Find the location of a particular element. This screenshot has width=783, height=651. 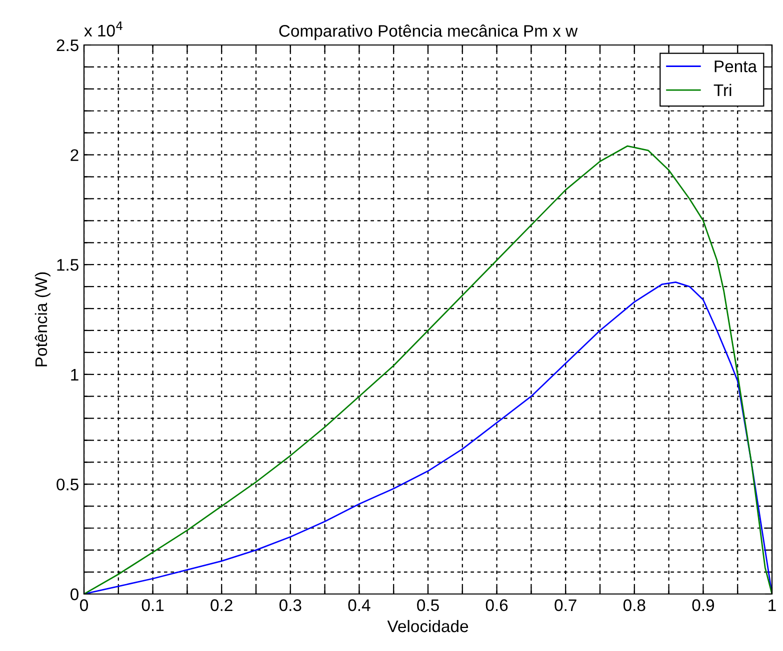

y-tick-label: 2.5 is located at coordinates (67, 45).